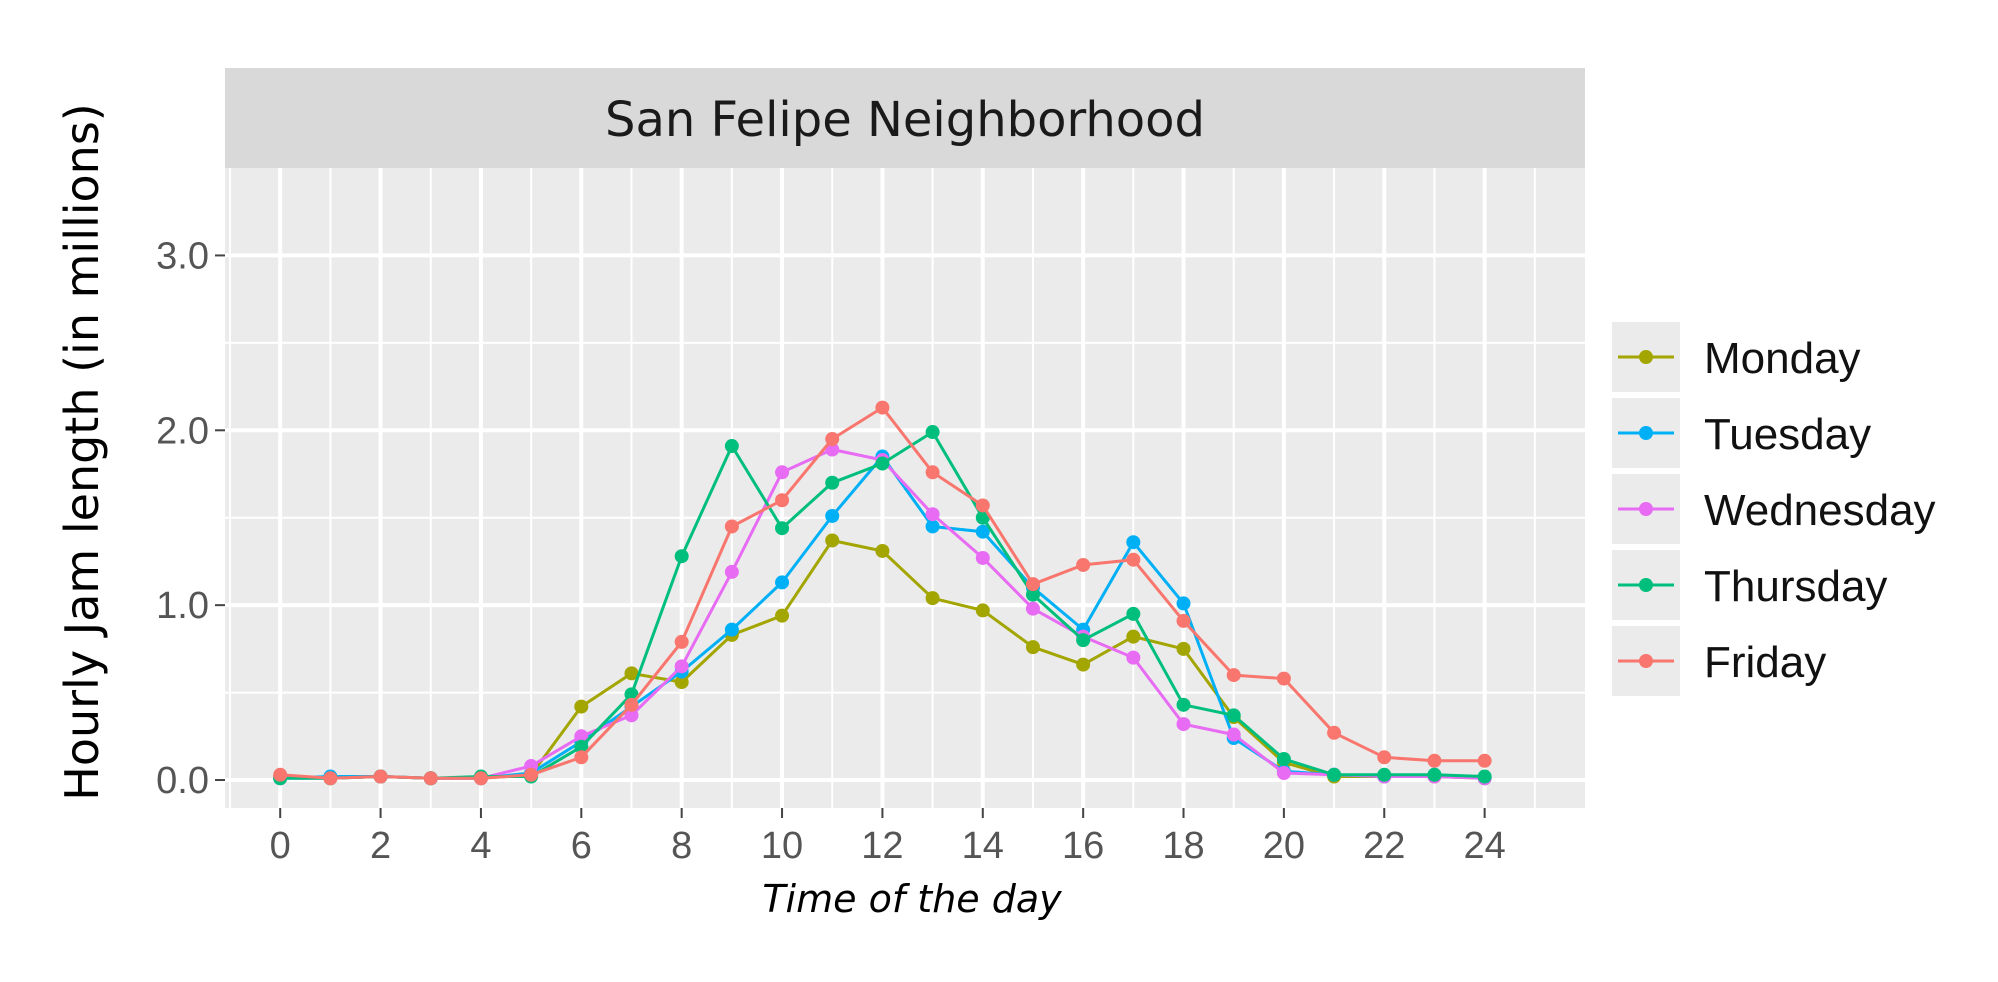  I want to click on panel-strip-background, so click(905, 118).